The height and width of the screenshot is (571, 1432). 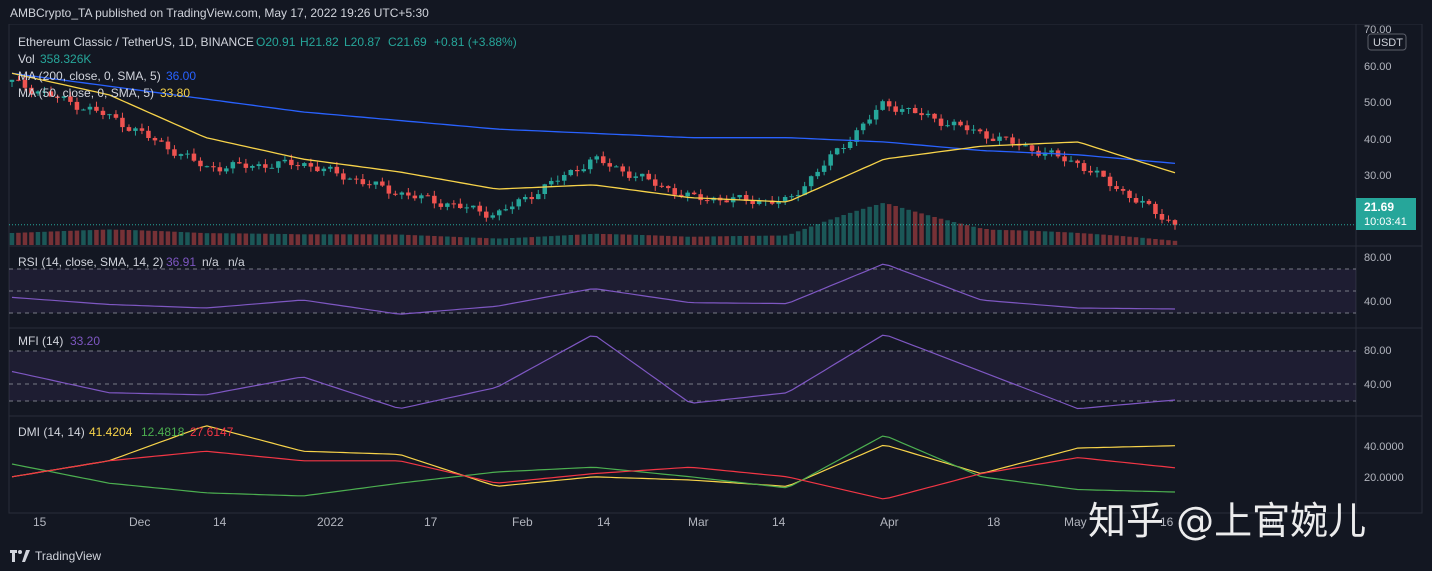 What do you see at coordinates (40, 341) in the screenshot?
I see `mfi-label: MFI (14)` at bounding box center [40, 341].